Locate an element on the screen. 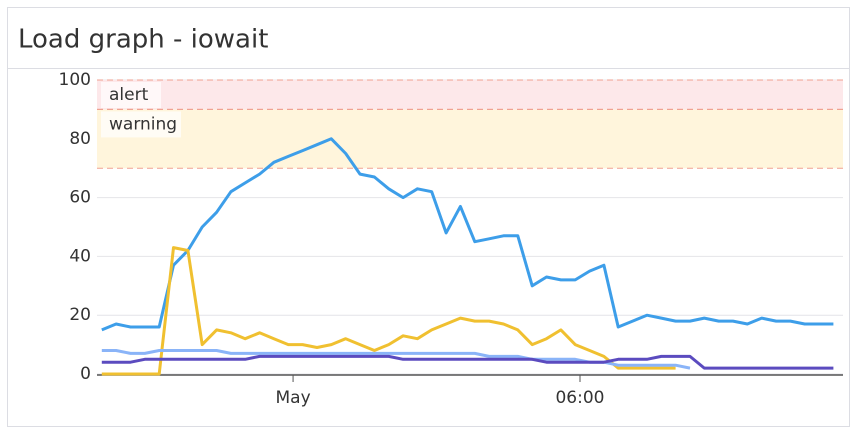 The width and height of the screenshot is (857, 434). y-tick-label: 100 is located at coordinates (75, 80).